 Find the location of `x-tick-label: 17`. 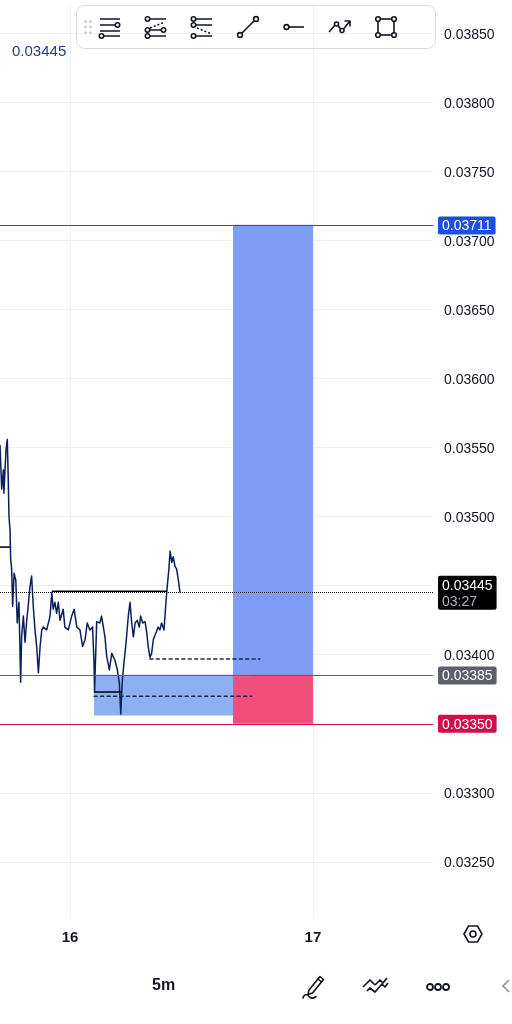

x-tick-label: 17 is located at coordinates (313, 936).